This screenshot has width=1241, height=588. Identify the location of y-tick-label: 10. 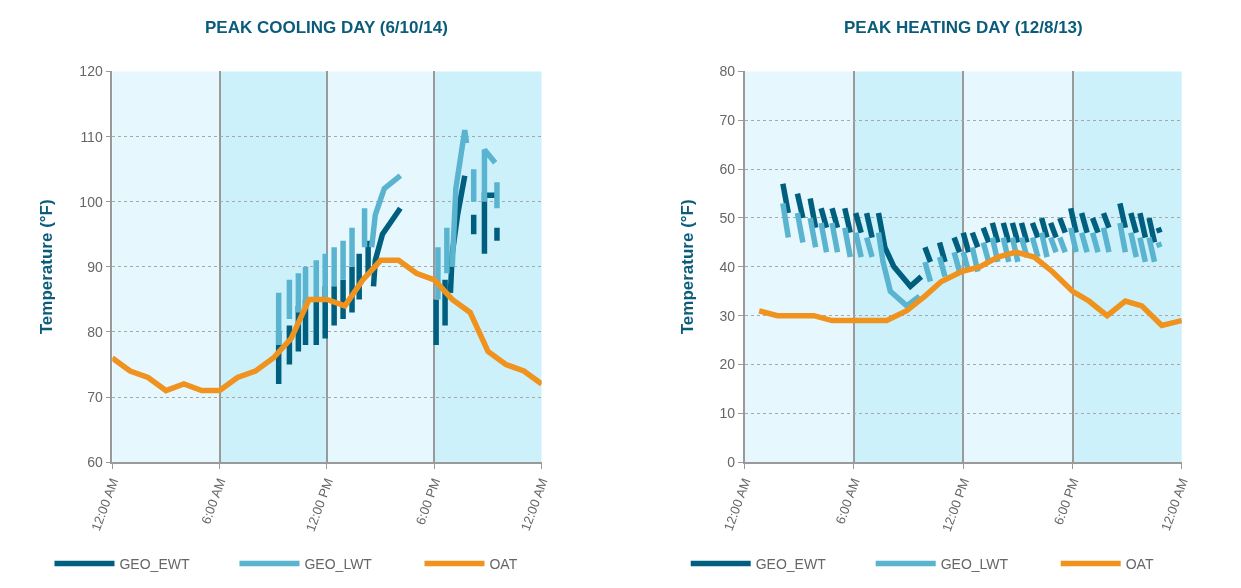
(727, 413).